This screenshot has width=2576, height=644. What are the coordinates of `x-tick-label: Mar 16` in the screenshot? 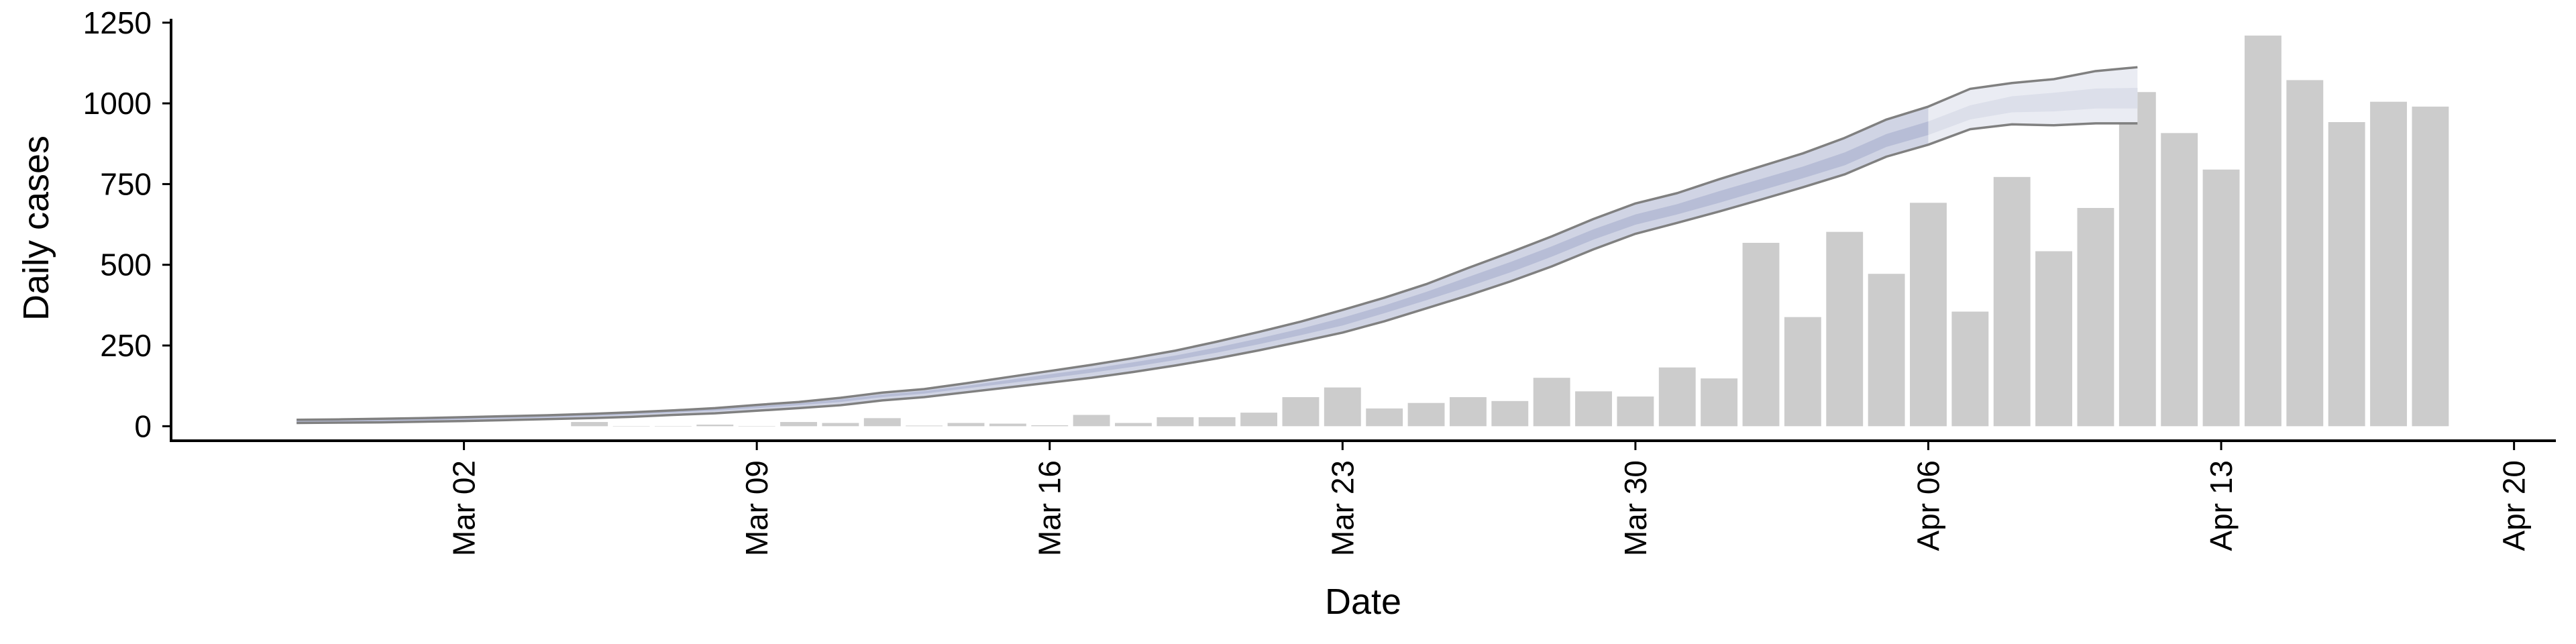 It's located at (1049, 508).